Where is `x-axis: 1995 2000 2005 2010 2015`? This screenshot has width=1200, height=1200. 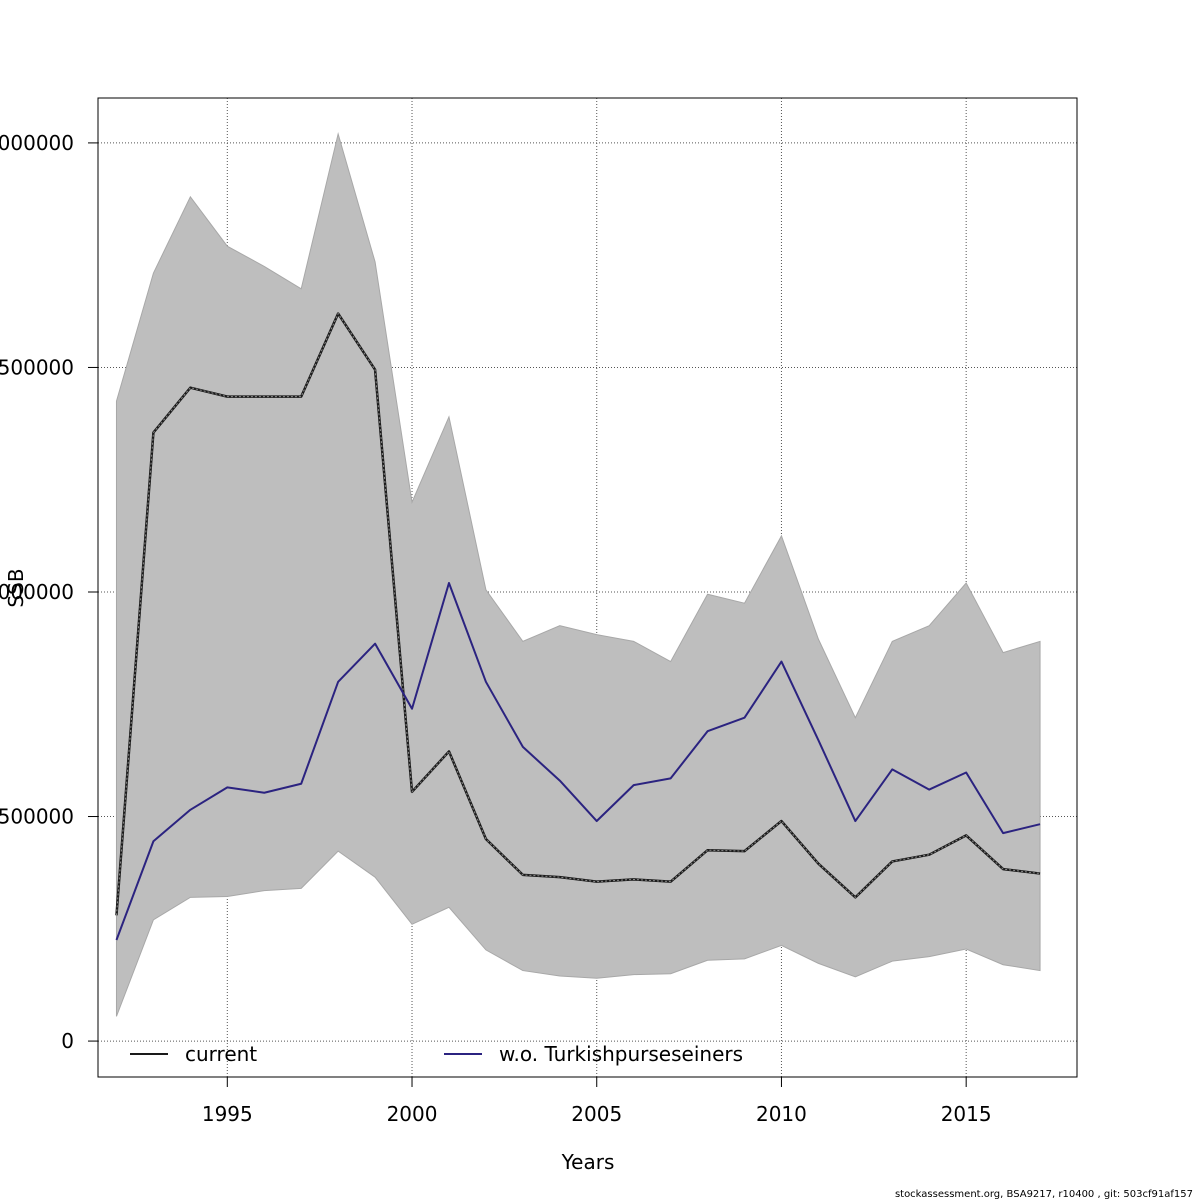 x-axis: 1995 2000 2005 2010 2015 is located at coordinates (597, 1101).